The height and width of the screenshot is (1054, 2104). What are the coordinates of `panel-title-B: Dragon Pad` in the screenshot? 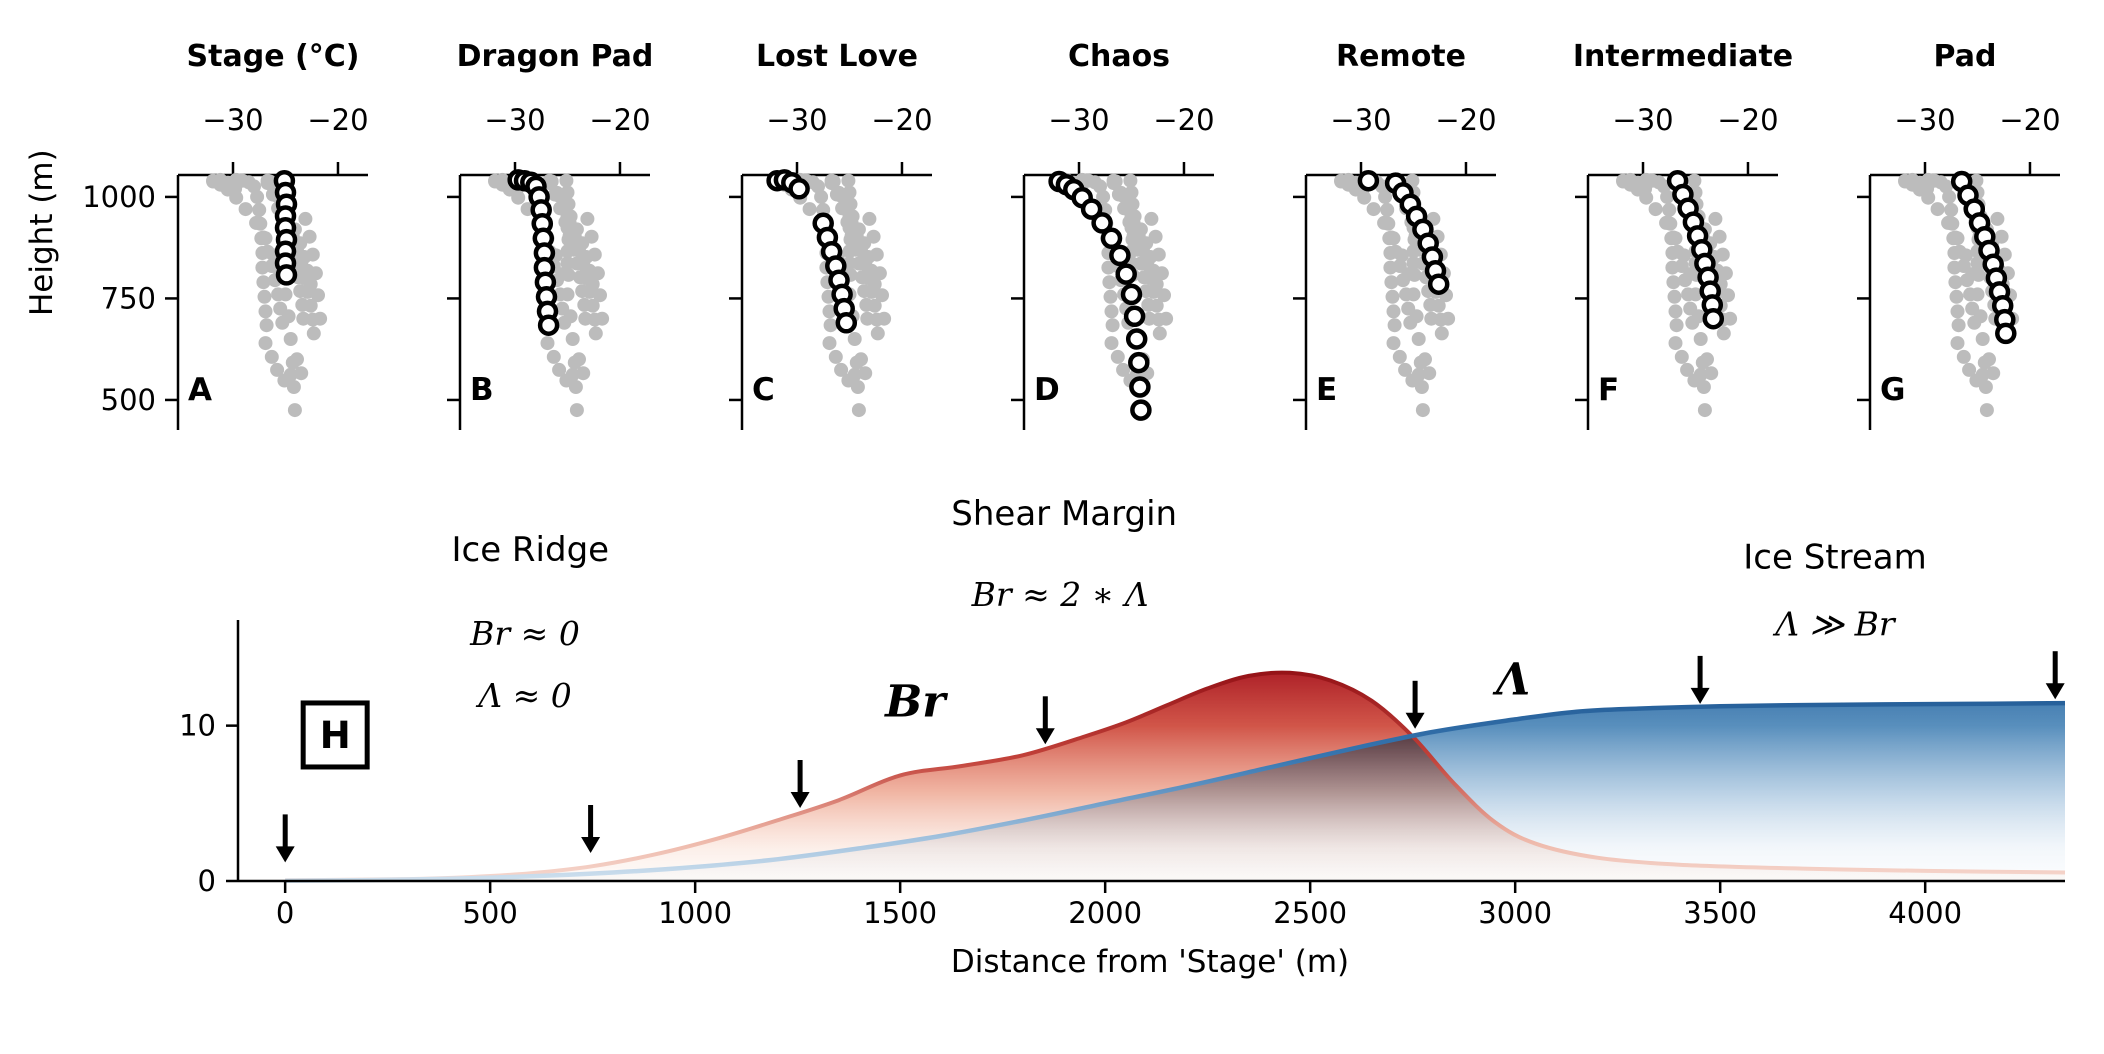 It's located at (555, 56).